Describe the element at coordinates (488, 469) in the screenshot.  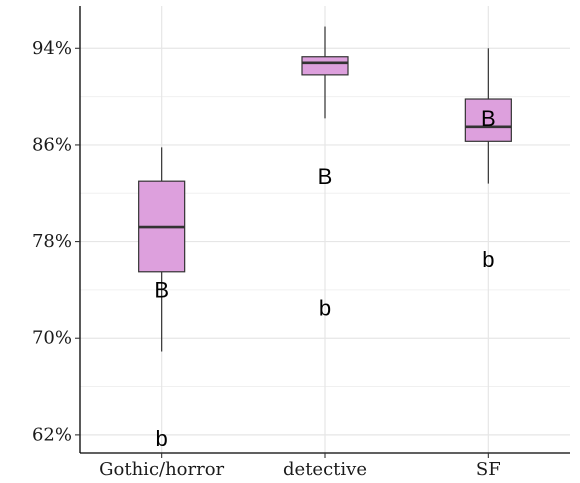
I see `x-tick-label: SF` at that location.